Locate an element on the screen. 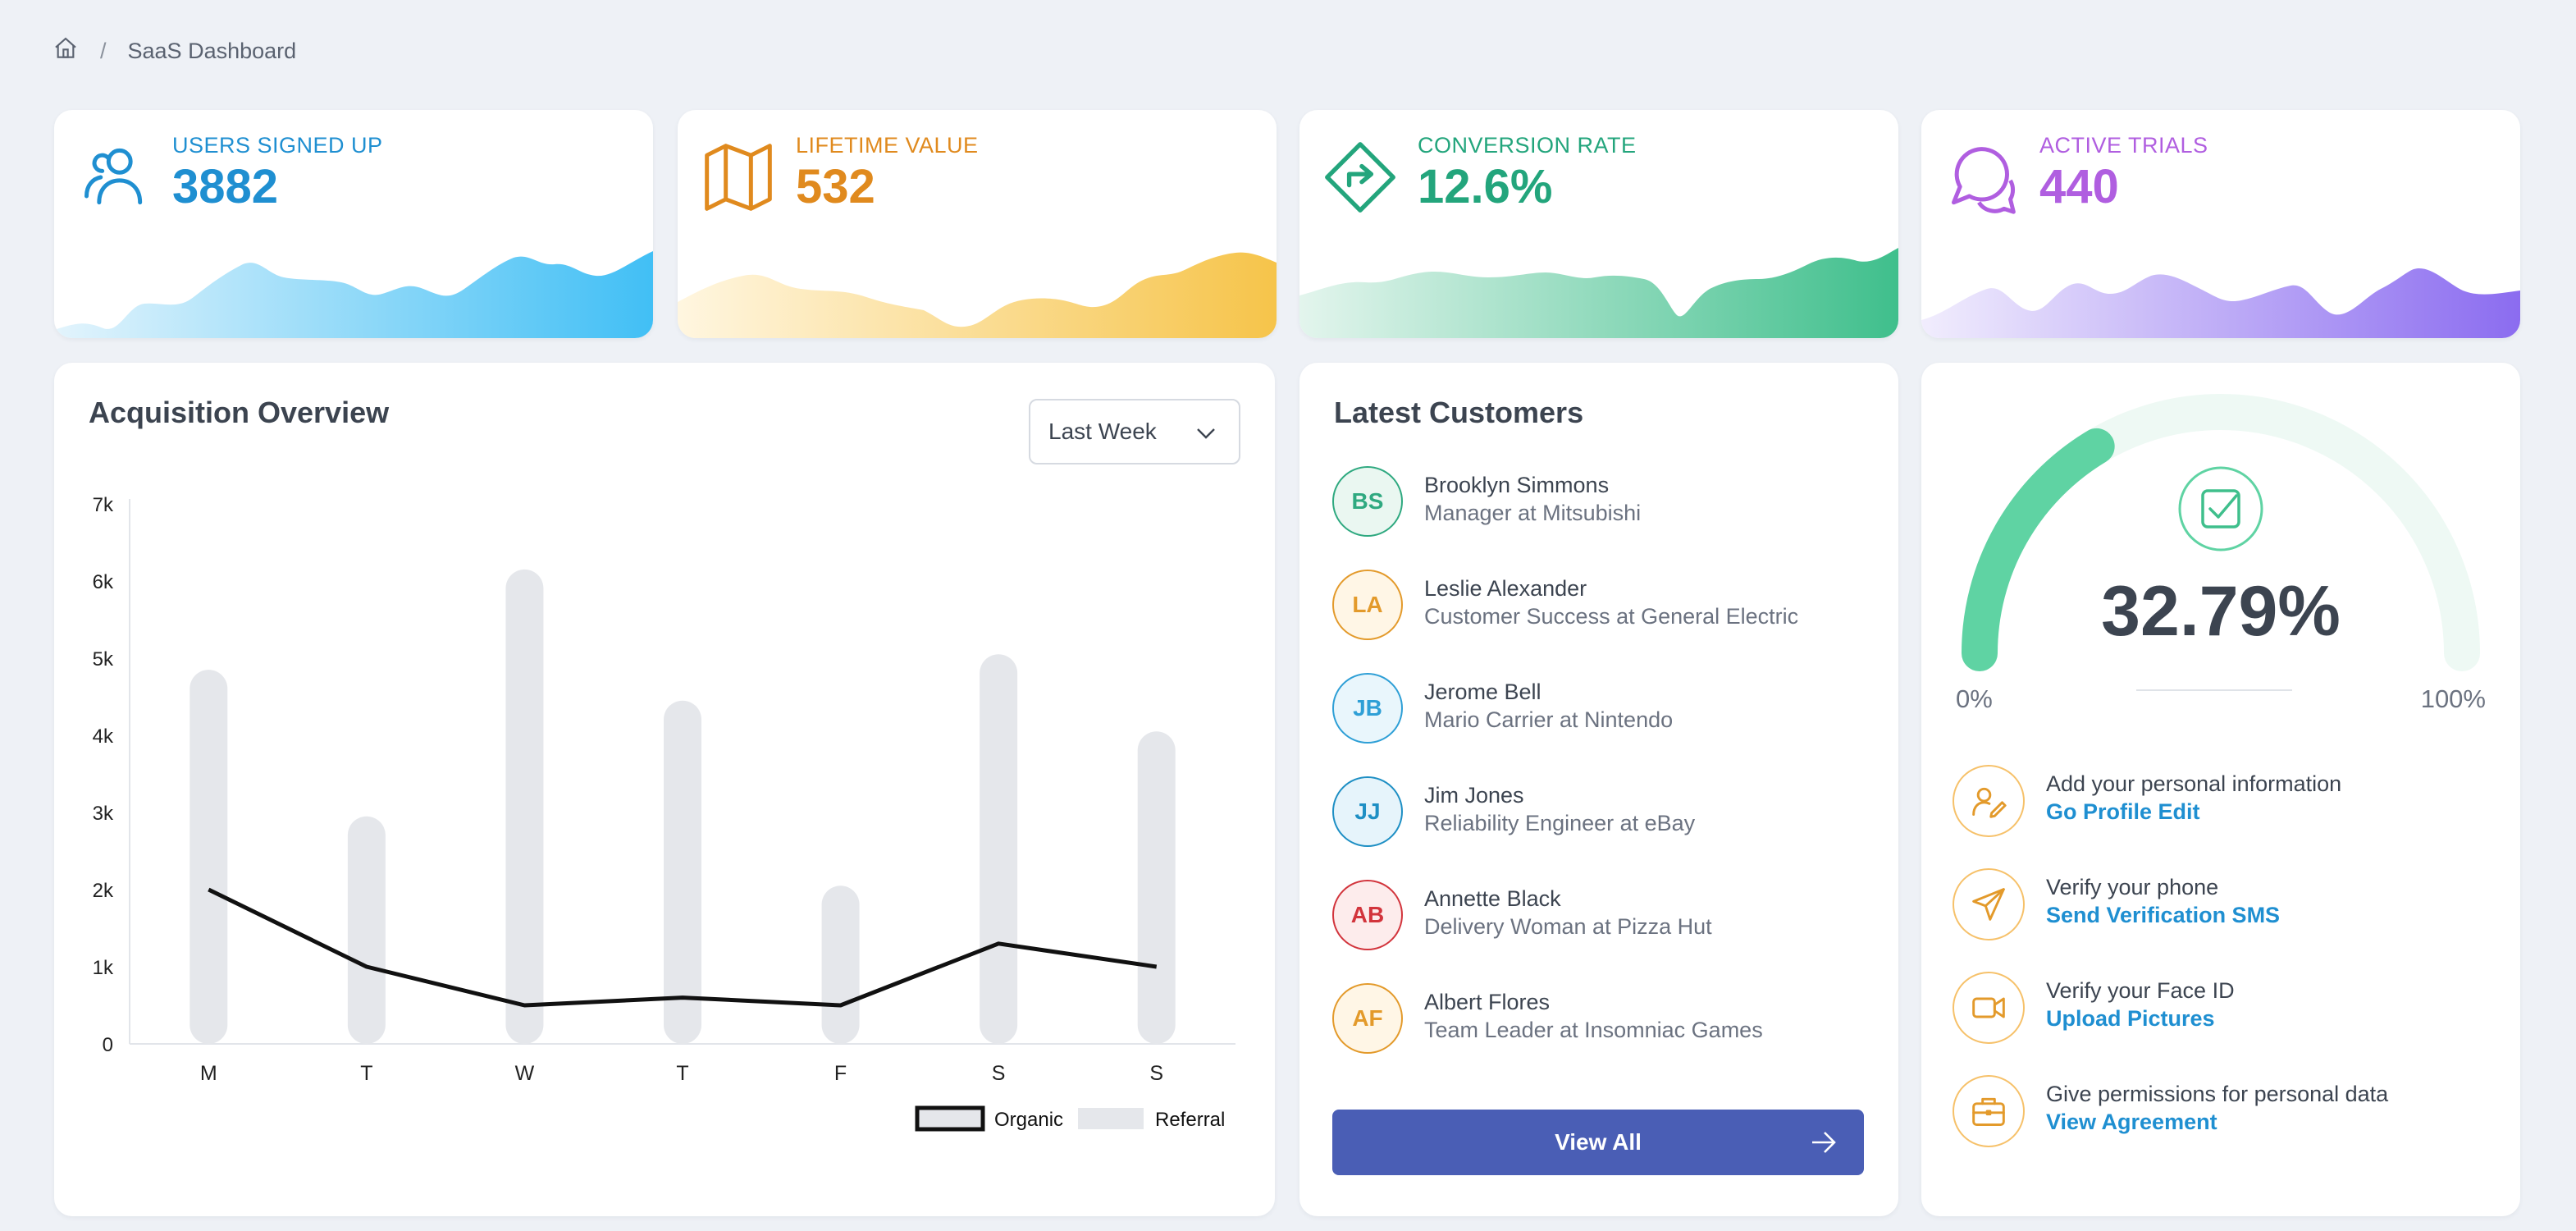 Image resolution: width=2576 pixels, height=1231 pixels. y-tick-label: 4k is located at coordinates (104, 736).